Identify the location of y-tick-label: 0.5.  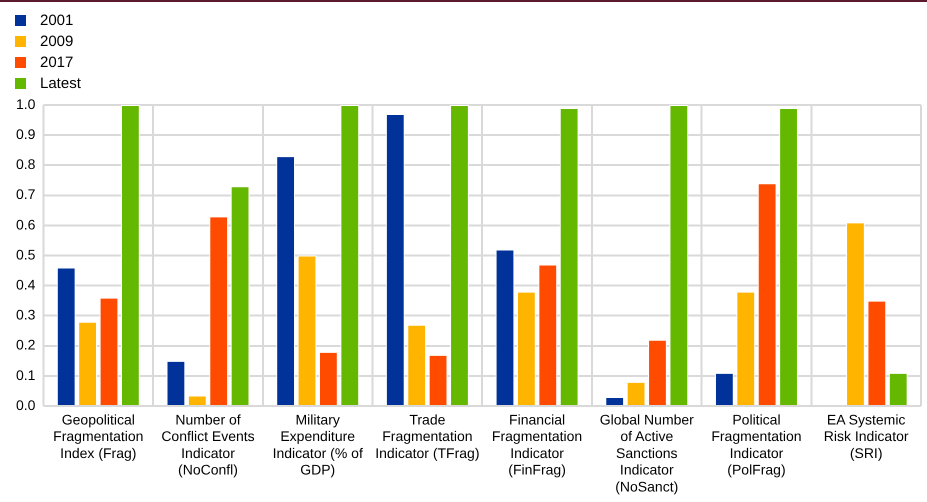
(26, 254).